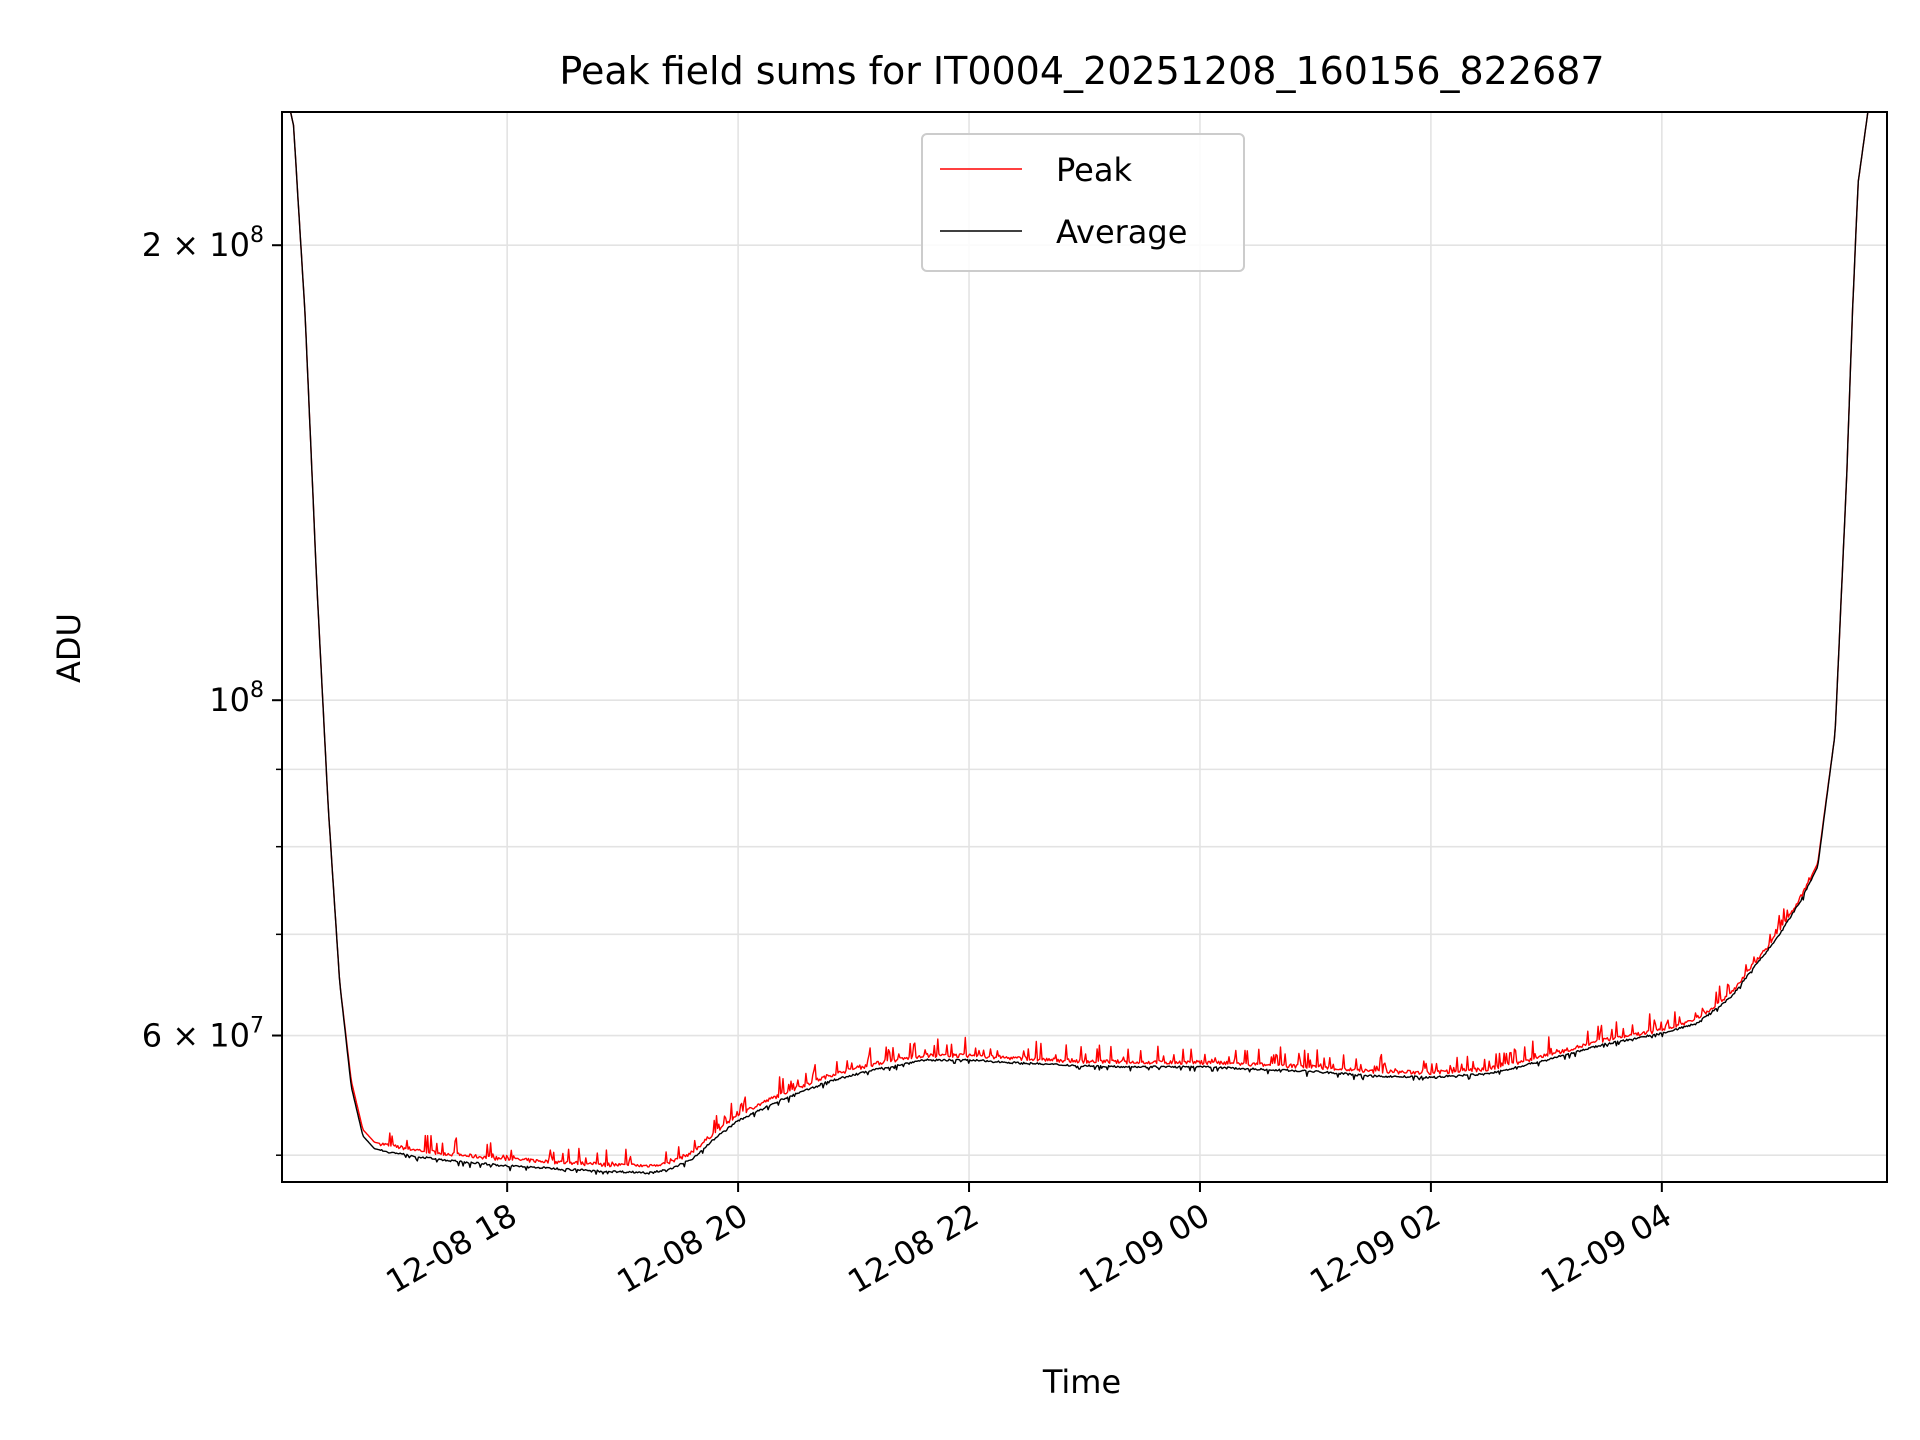 This screenshot has height=1440, width=1920. I want to click on y-tick-label: 6 × 107, so click(203, 1034).